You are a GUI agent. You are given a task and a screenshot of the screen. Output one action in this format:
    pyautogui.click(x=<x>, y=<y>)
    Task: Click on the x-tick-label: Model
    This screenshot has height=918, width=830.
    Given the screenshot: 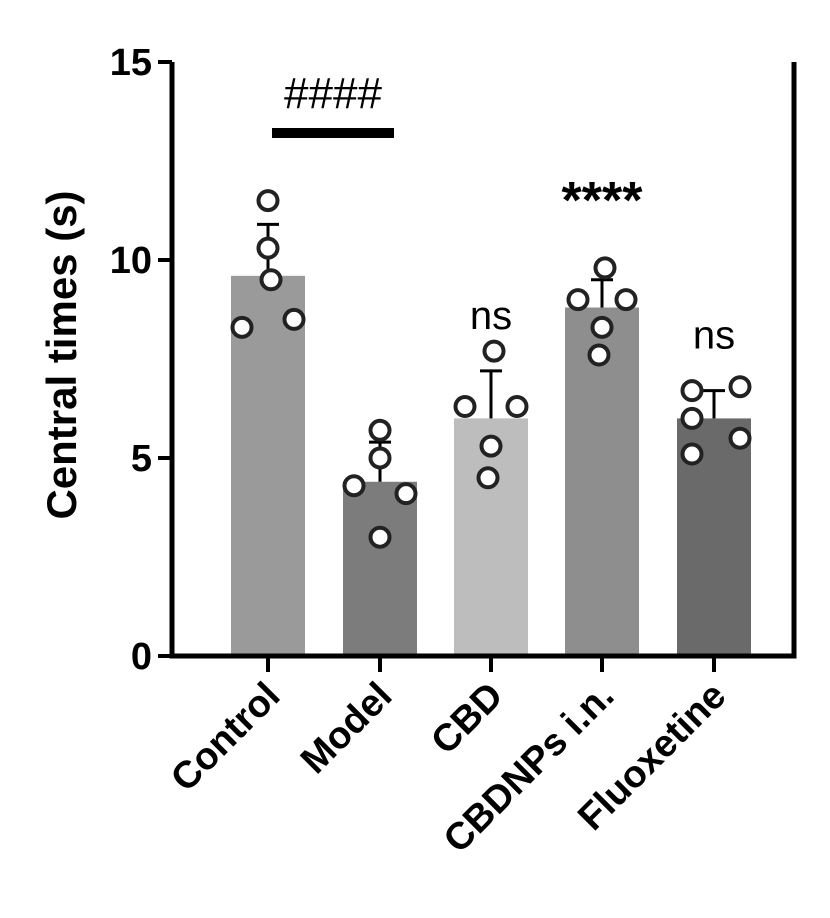 What is the action you would take?
    pyautogui.click(x=346, y=728)
    